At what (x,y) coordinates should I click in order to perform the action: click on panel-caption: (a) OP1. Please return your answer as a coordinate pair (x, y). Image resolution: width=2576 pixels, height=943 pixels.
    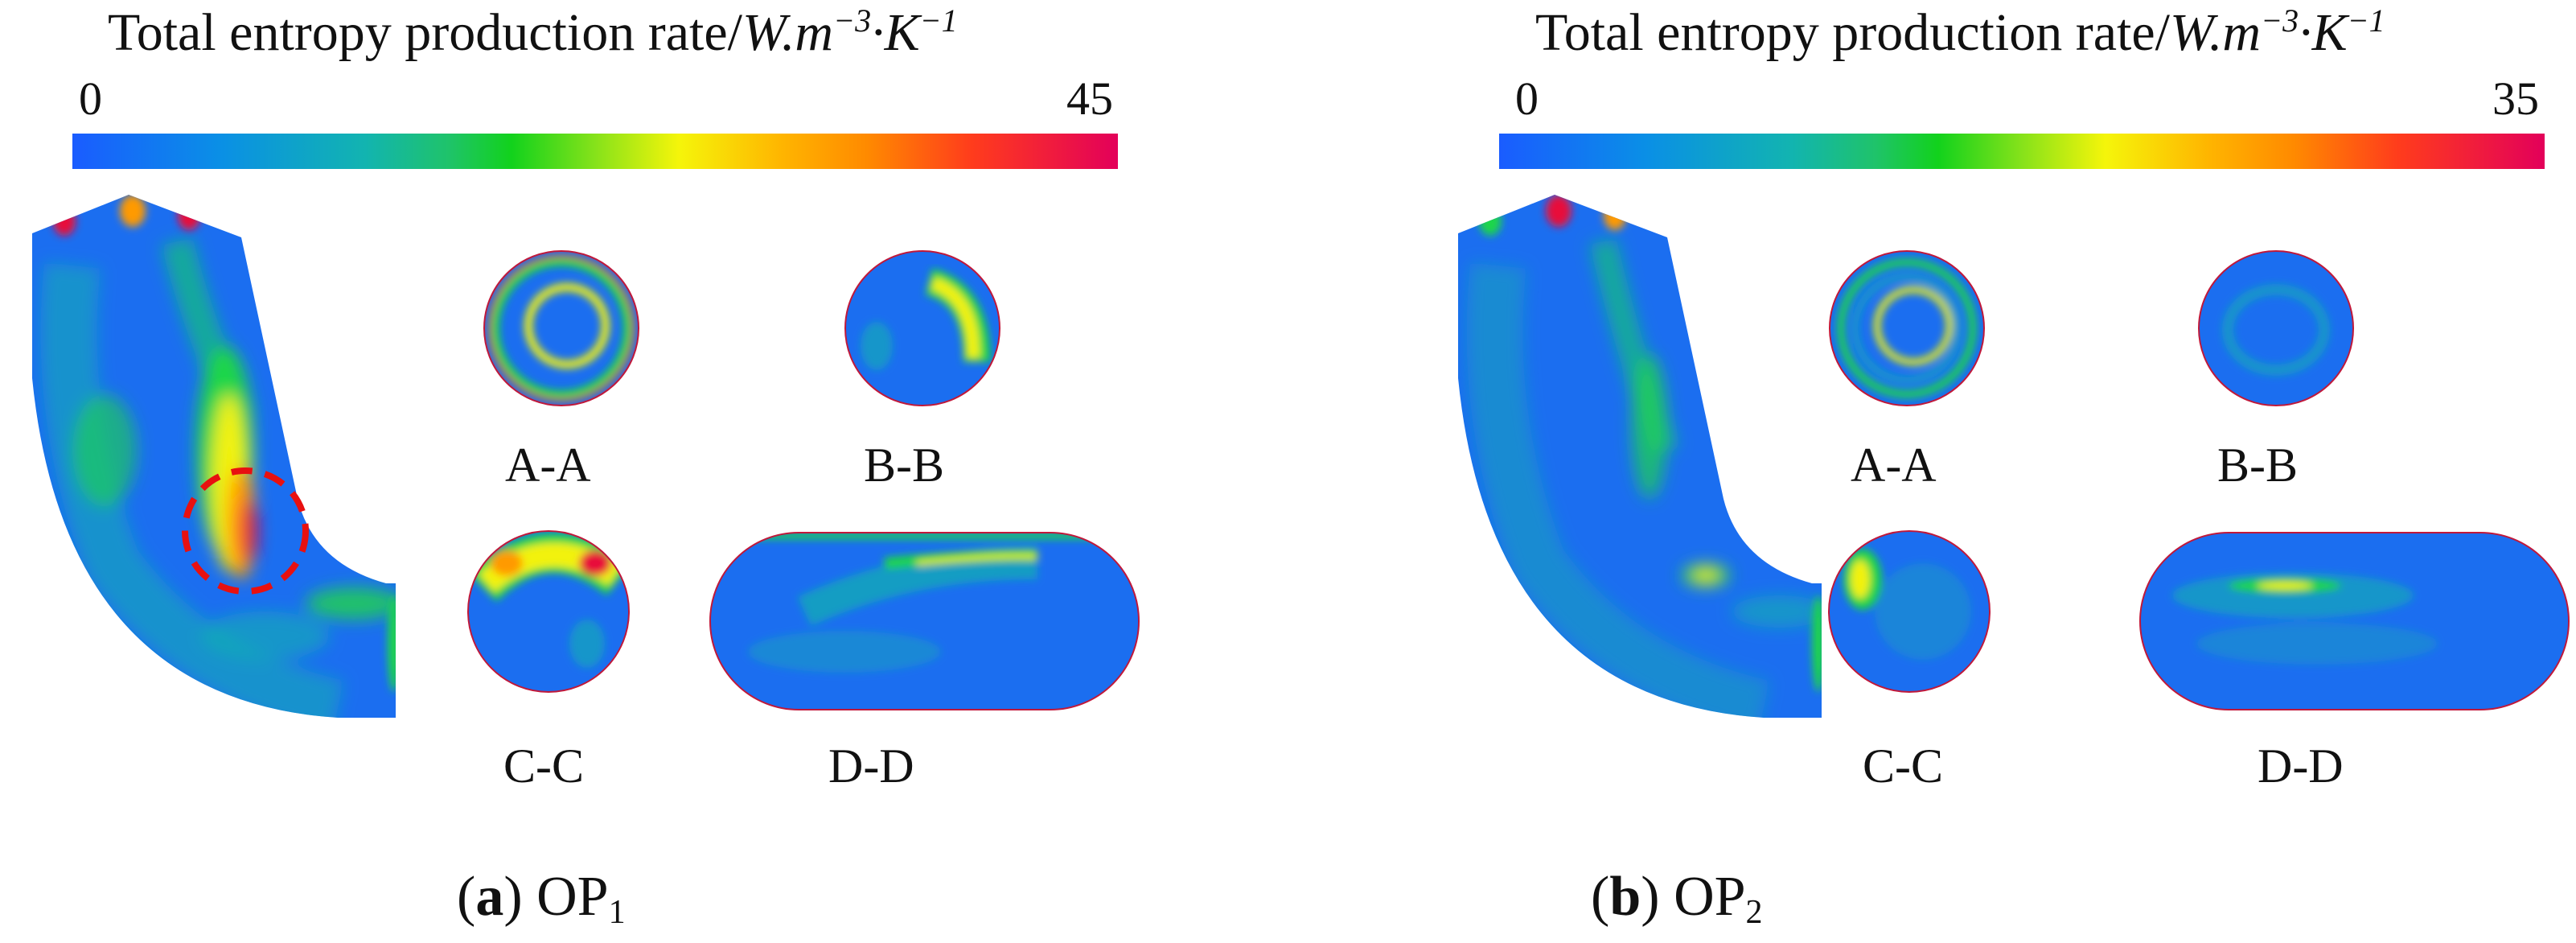
    Looking at the image, I should click on (541, 898).